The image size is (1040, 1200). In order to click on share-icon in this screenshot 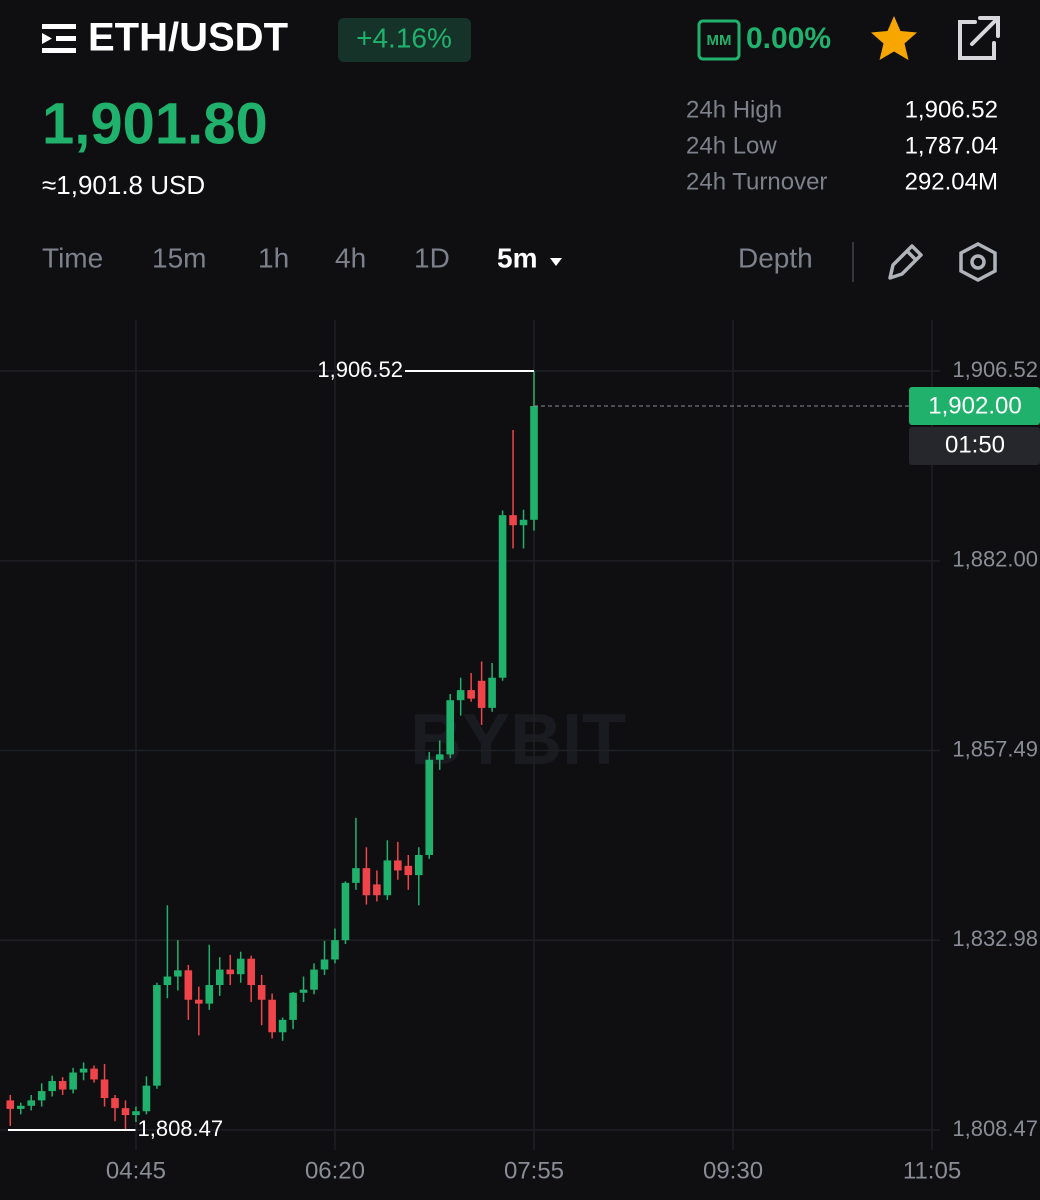, I will do `click(979, 38)`.